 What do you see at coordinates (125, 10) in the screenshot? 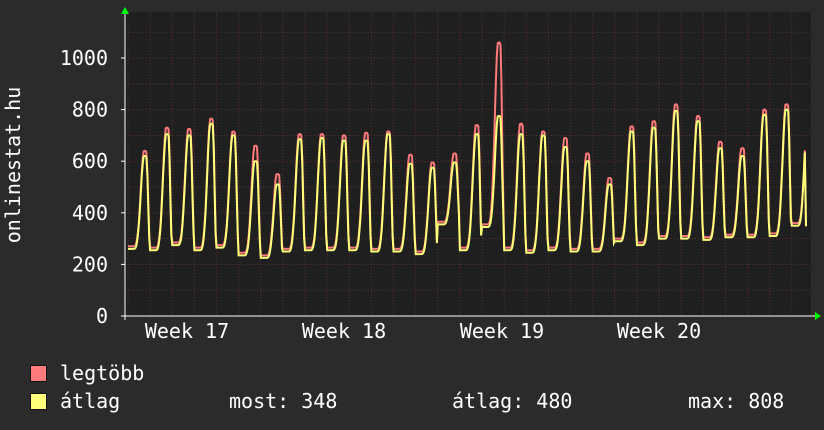
I see `y-axis-arrow-icon` at bounding box center [125, 10].